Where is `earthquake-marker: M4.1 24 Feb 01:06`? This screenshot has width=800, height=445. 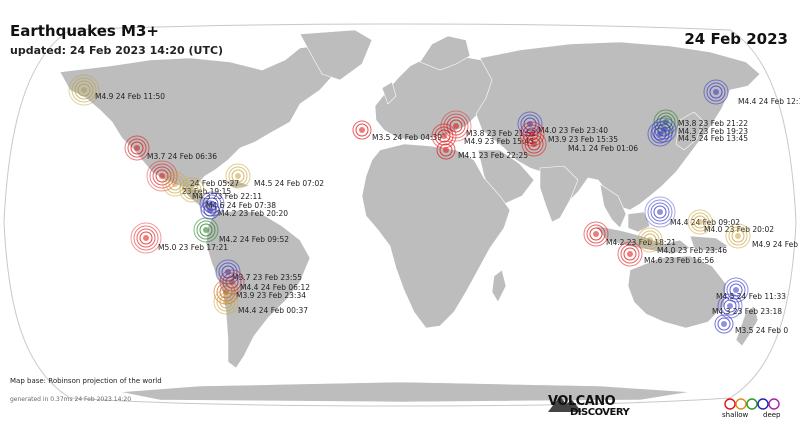 earthquake-marker: M4.1 24 Feb 01:06 is located at coordinates (579, 144).